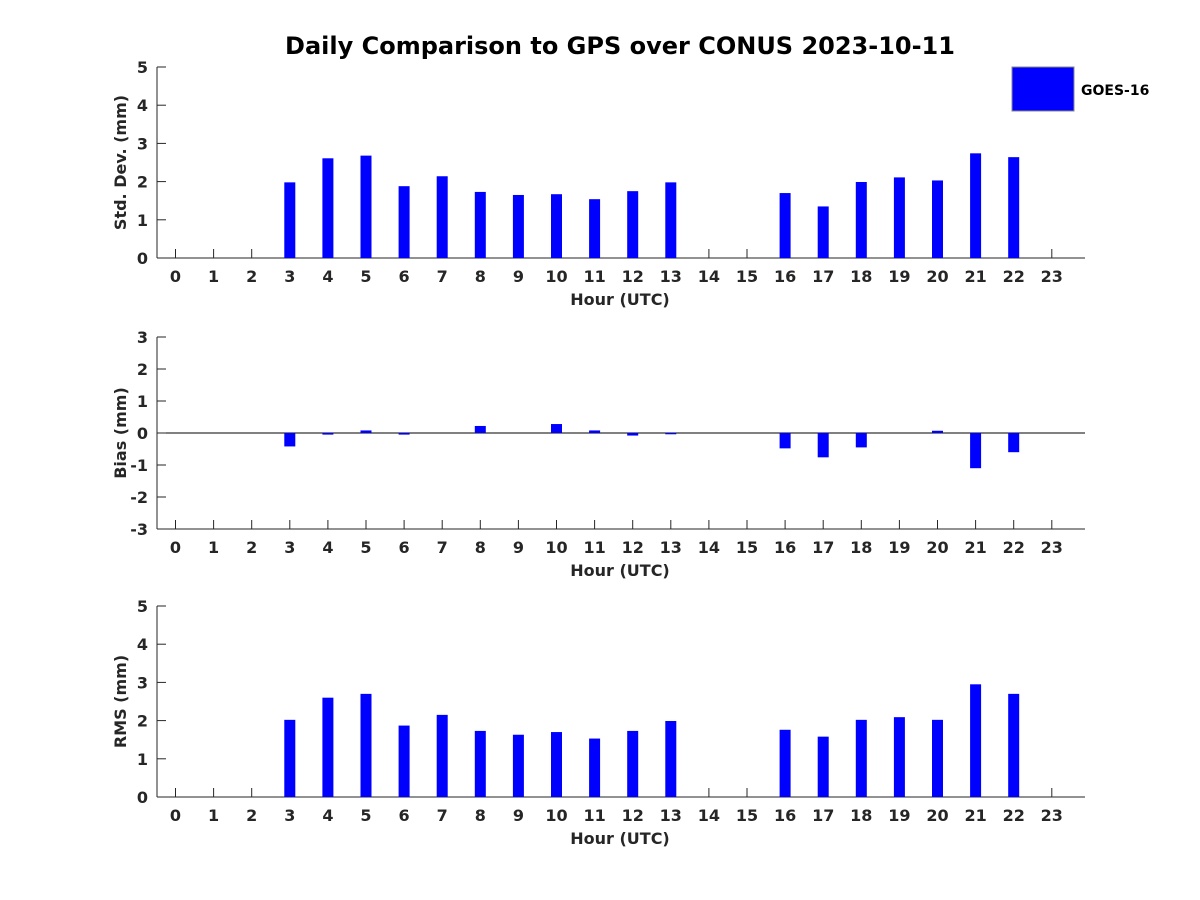  I want to click on x-tick-label: 13, so click(671, 815).